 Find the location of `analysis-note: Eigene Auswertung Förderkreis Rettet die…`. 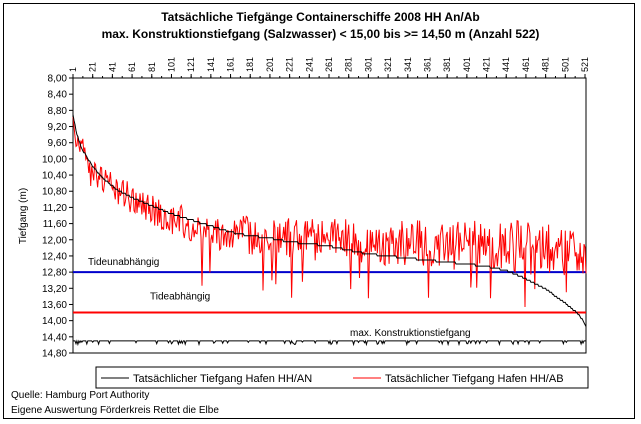

analysis-note: Eigene Auswertung Förderkreis Rettet die… is located at coordinates (115, 410).